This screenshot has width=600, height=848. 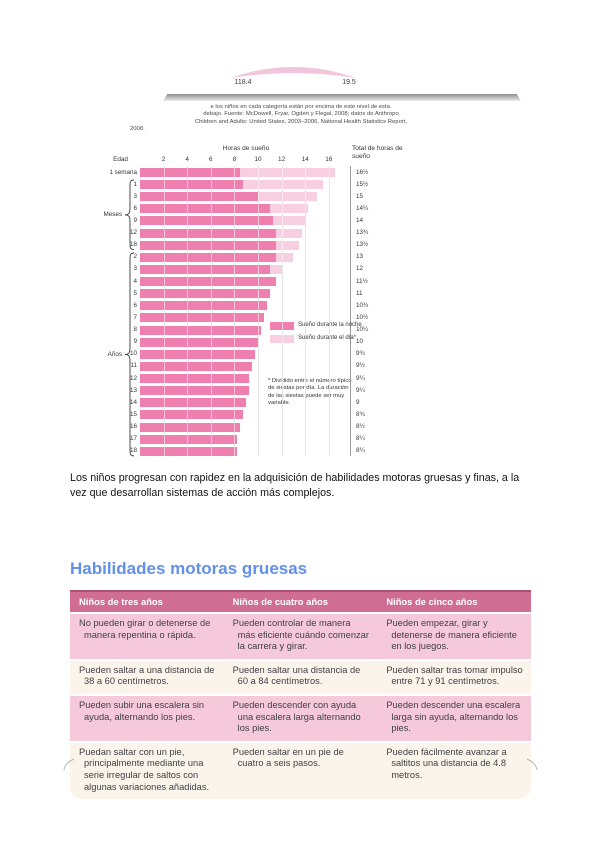 What do you see at coordinates (133, 245) in the screenshot?
I see `row-label: 18` at bounding box center [133, 245].